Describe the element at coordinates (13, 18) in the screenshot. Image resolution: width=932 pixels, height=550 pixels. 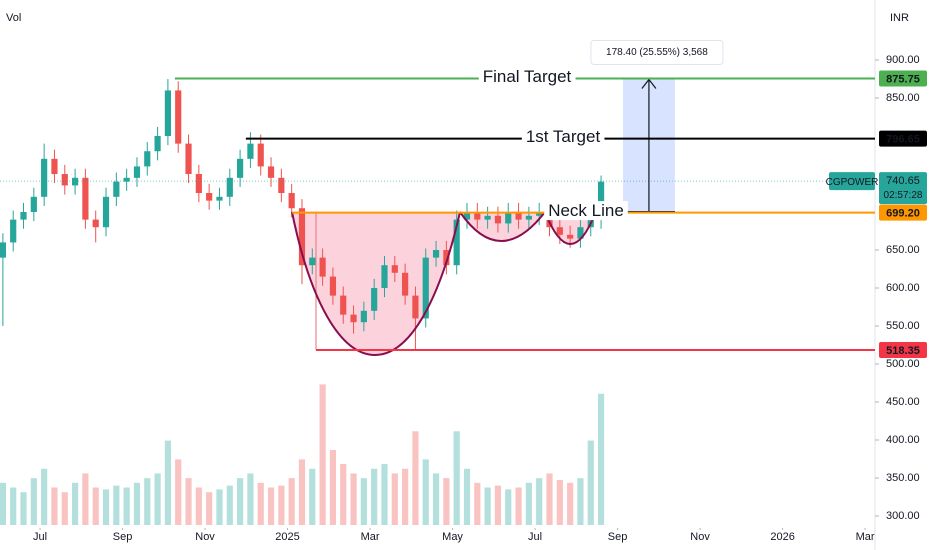
I see `volume-label: Vol` at that location.